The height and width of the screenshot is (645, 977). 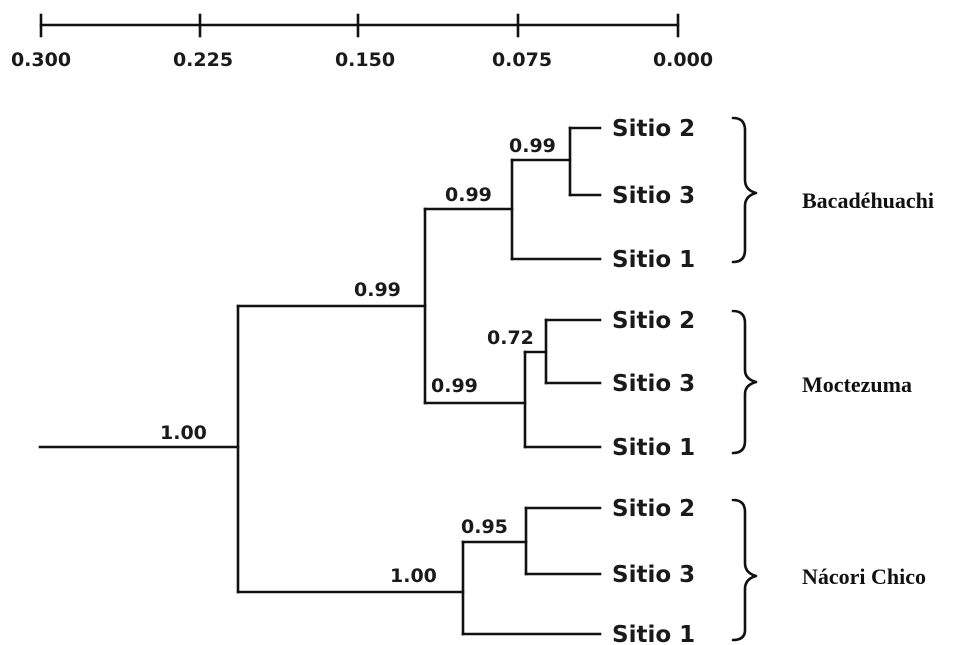 What do you see at coordinates (683, 60) in the screenshot?
I see `scale-tick-label: 0.000` at bounding box center [683, 60].